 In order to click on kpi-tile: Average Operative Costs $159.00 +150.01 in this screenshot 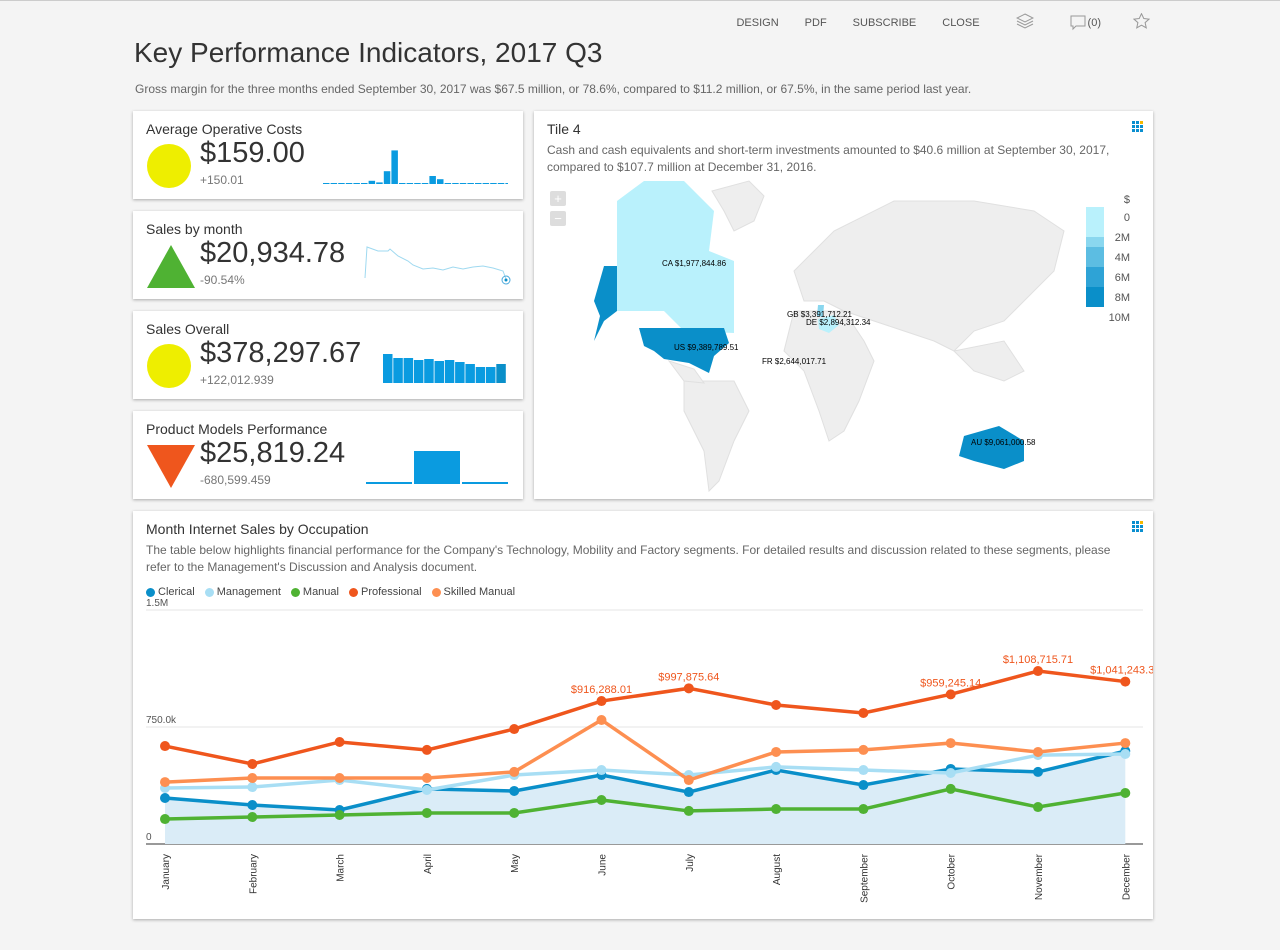, I will do `click(328, 155)`.